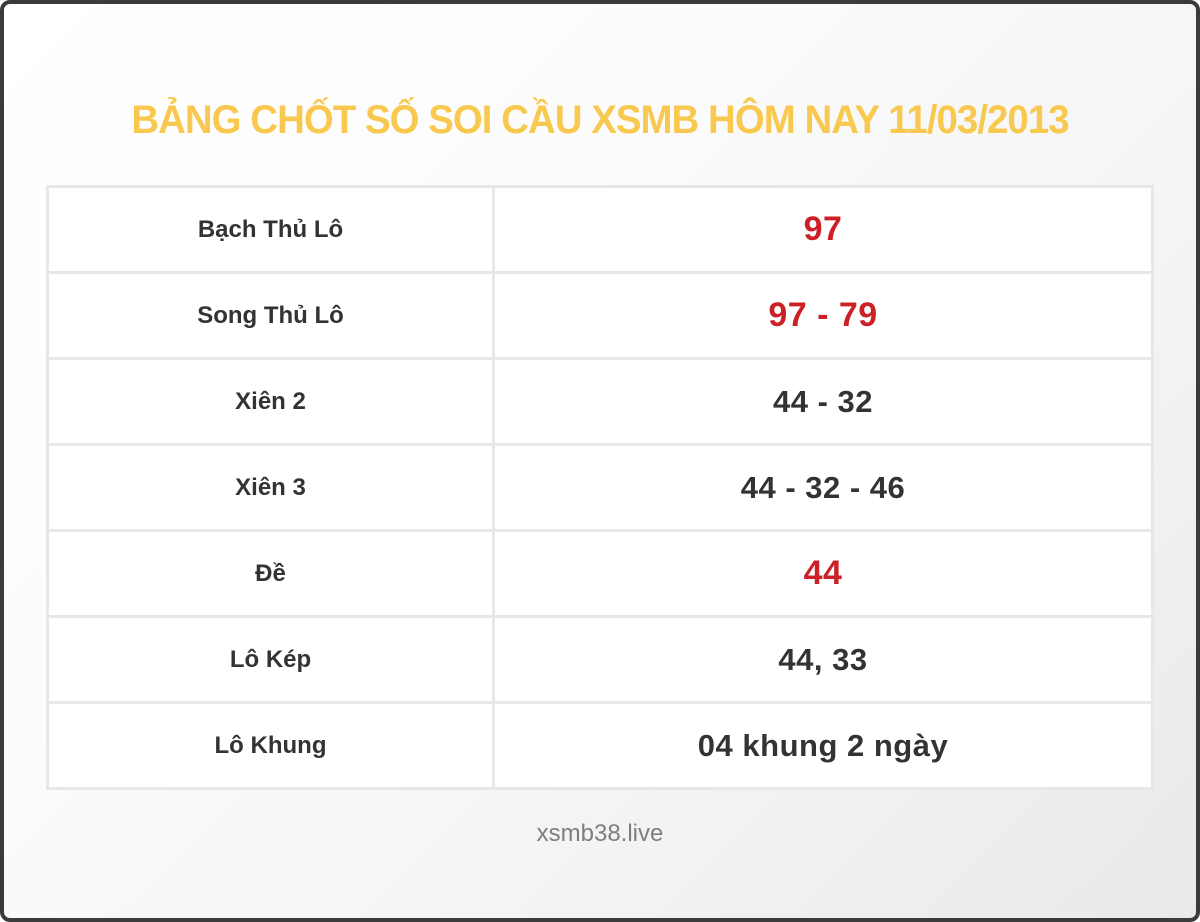 The width and height of the screenshot is (1200, 922). I want to click on table-row: Đề 44, so click(600, 573).